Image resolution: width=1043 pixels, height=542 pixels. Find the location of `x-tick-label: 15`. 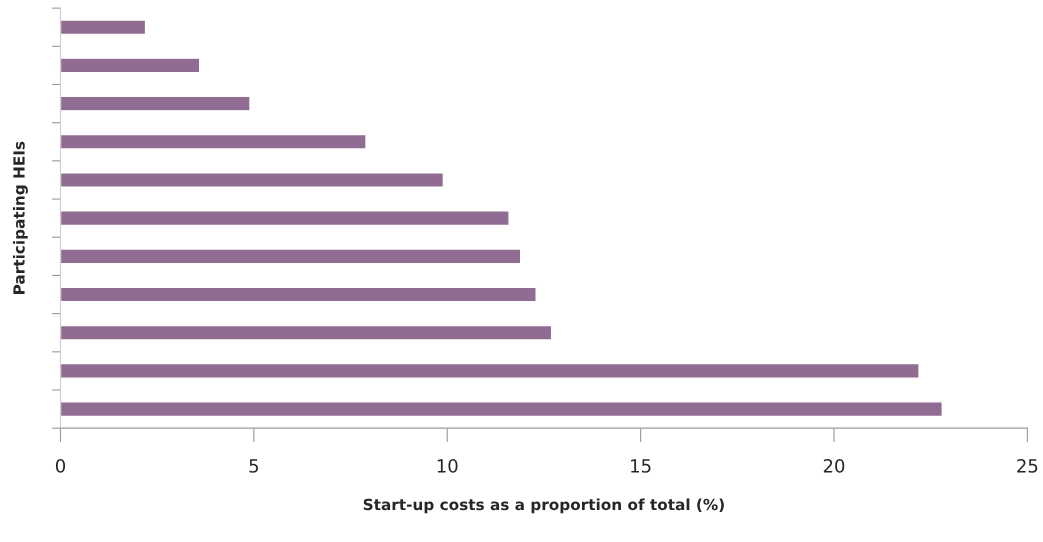

x-tick-label: 15 is located at coordinates (641, 466).